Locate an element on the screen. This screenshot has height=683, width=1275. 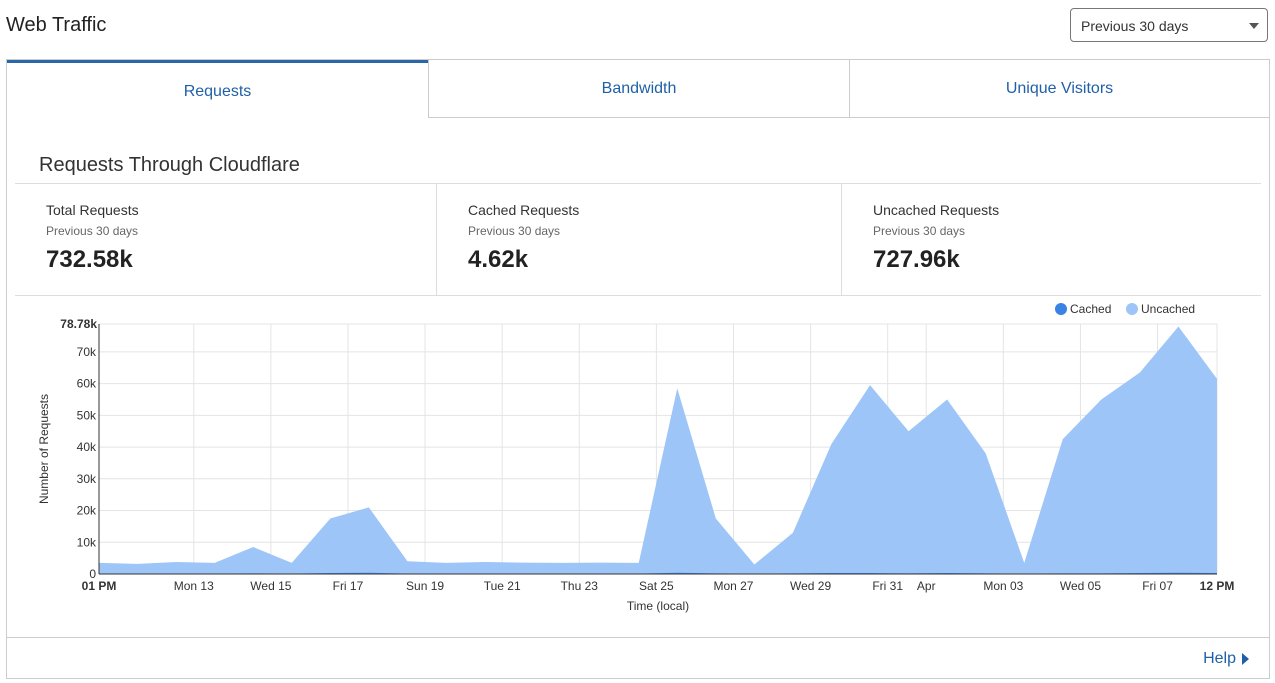
y-tick-label: 70k is located at coordinates (87, 352).